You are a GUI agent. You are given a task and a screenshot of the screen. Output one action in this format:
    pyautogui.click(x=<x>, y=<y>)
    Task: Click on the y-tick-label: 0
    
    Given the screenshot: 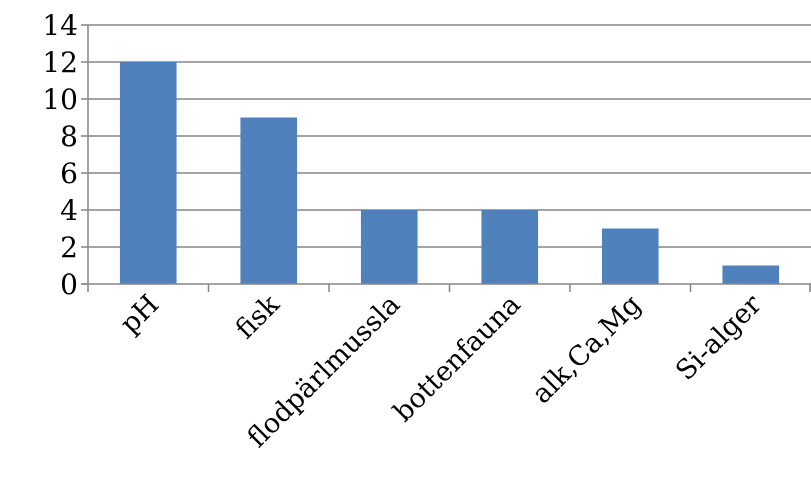 What is the action you would take?
    pyautogui.click(x=69, y=284)
    